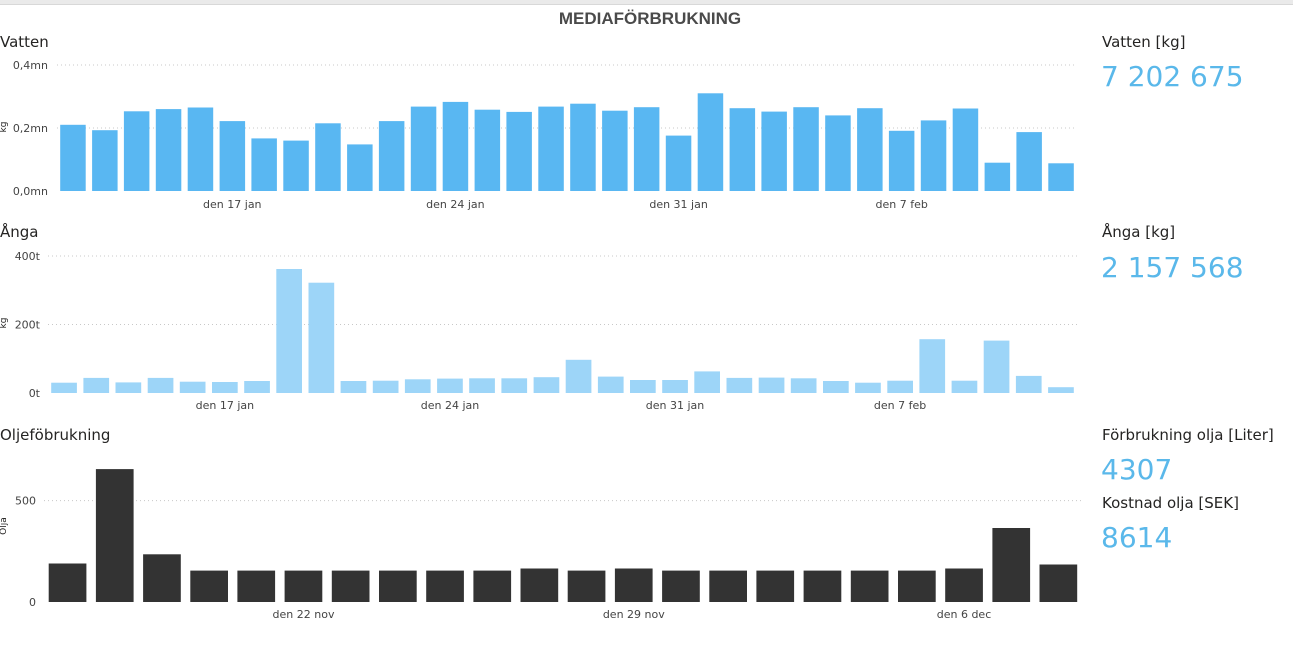  Describe the element at coordinates (650, 18) in the screenshot. I see `page-title: MEDIAFÖRBRUKNING` at that location.